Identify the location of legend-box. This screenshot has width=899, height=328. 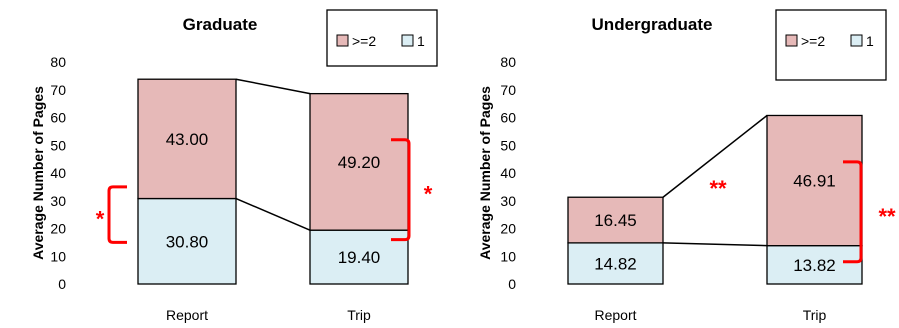
(831, 45).